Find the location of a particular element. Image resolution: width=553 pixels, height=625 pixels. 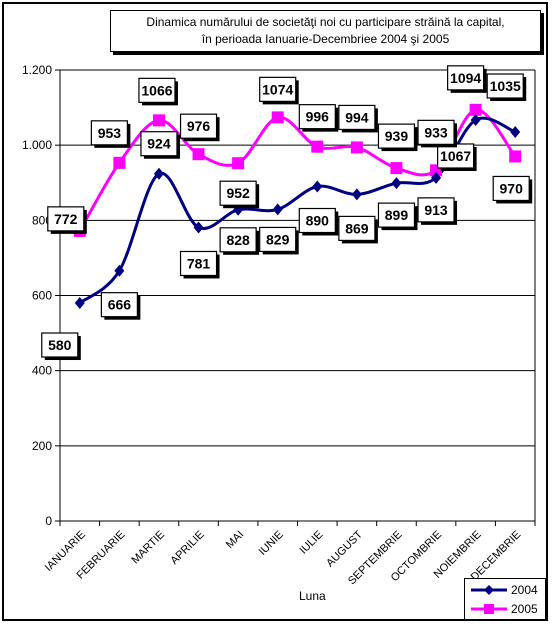

data-label-2005: 953 is located at coordinates (110, 134).